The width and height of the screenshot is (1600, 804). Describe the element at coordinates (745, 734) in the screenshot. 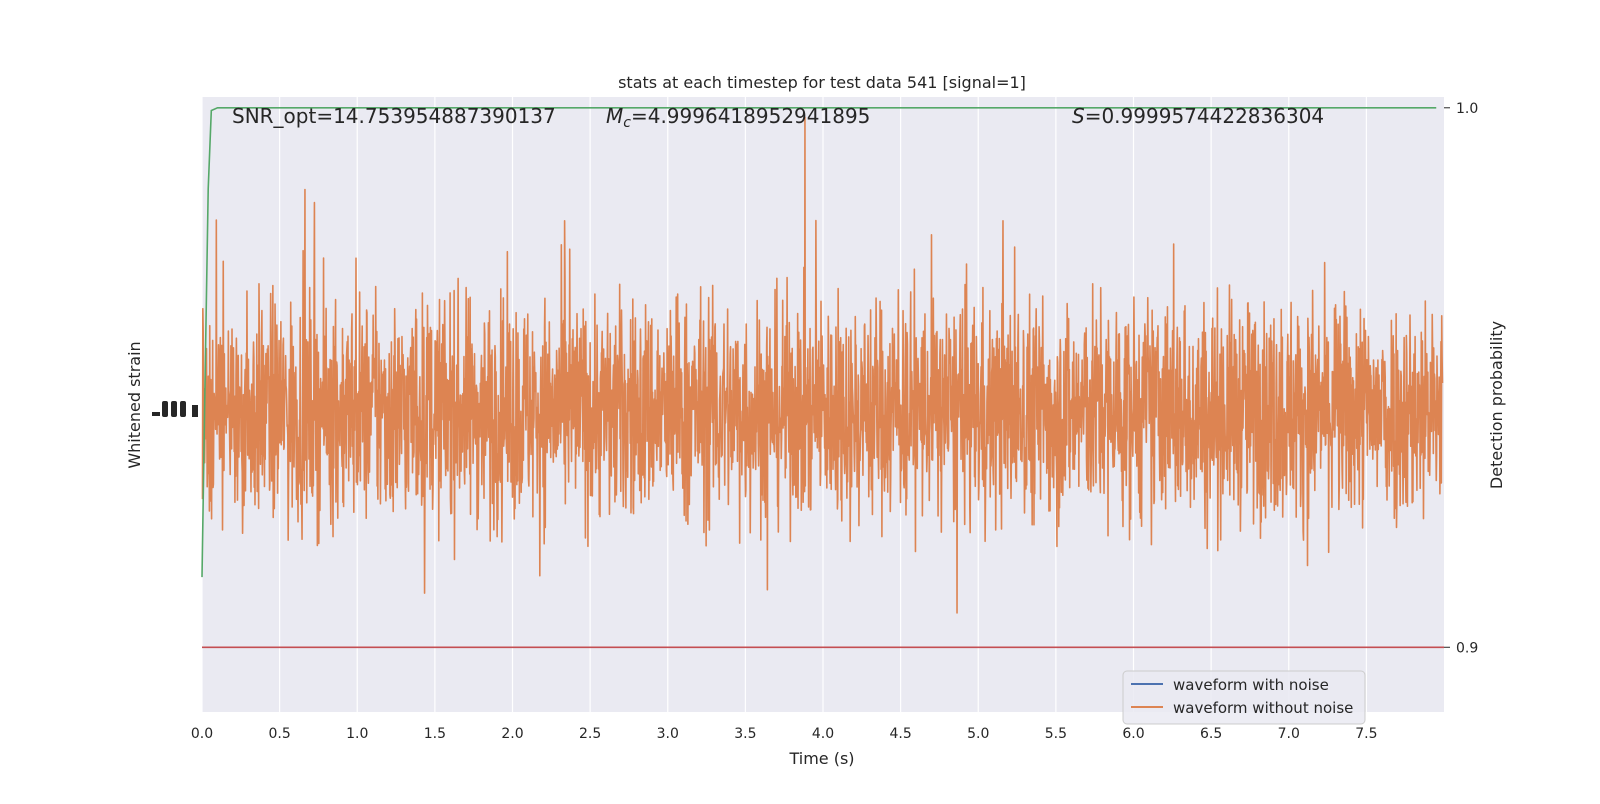

I see `x-tick-label: 3.5` at that location.